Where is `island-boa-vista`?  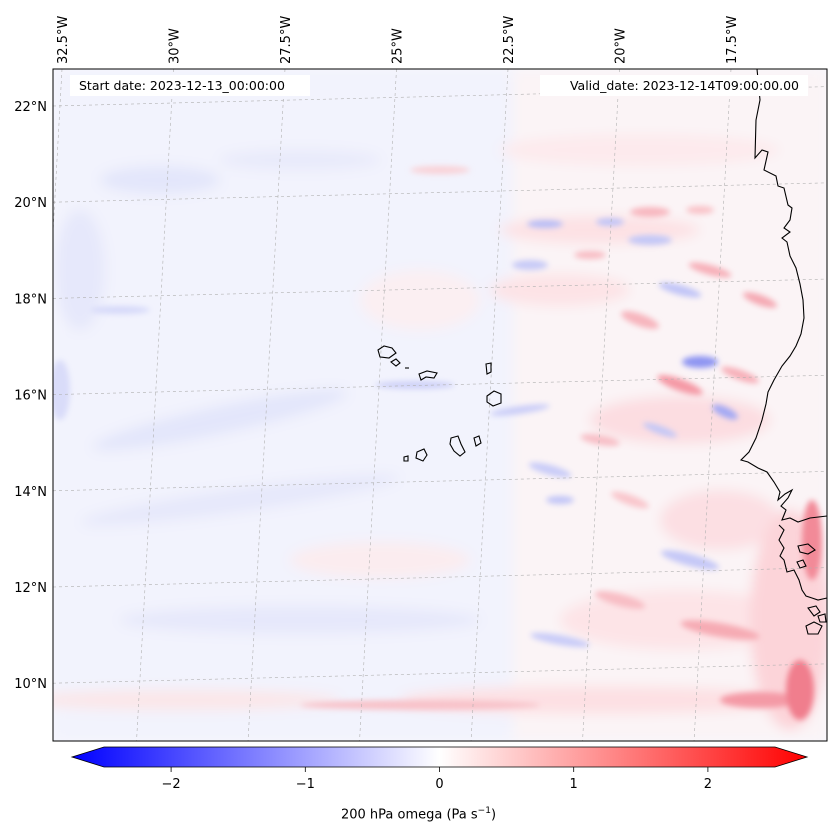
island-boa-vista is located at coordinates (494, 398).